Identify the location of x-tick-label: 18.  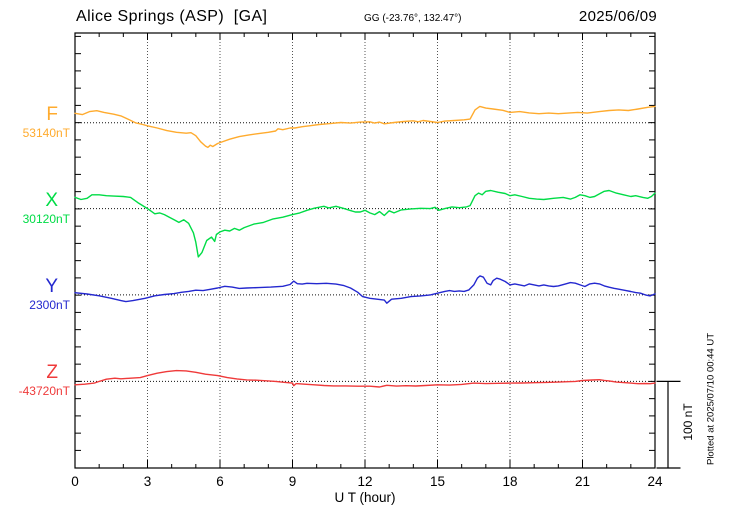
(510, 481).